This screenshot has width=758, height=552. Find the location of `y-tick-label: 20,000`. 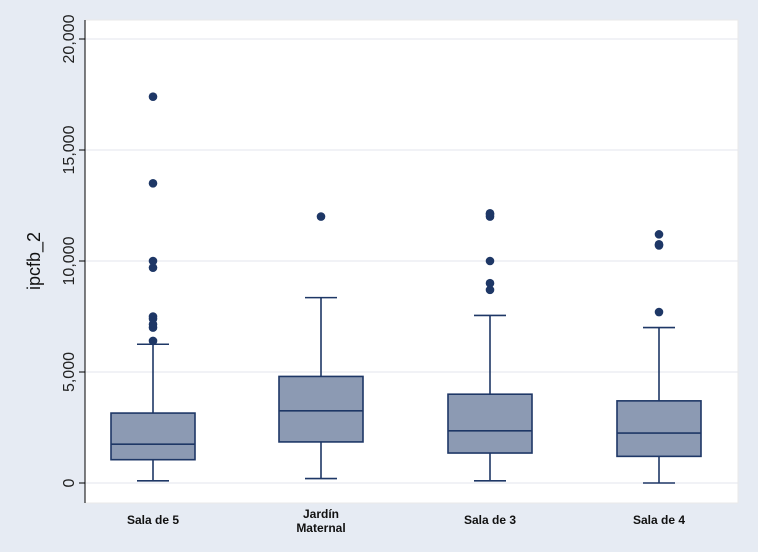

y-tick-label: 20,000 is located at coordinates (69, 38).